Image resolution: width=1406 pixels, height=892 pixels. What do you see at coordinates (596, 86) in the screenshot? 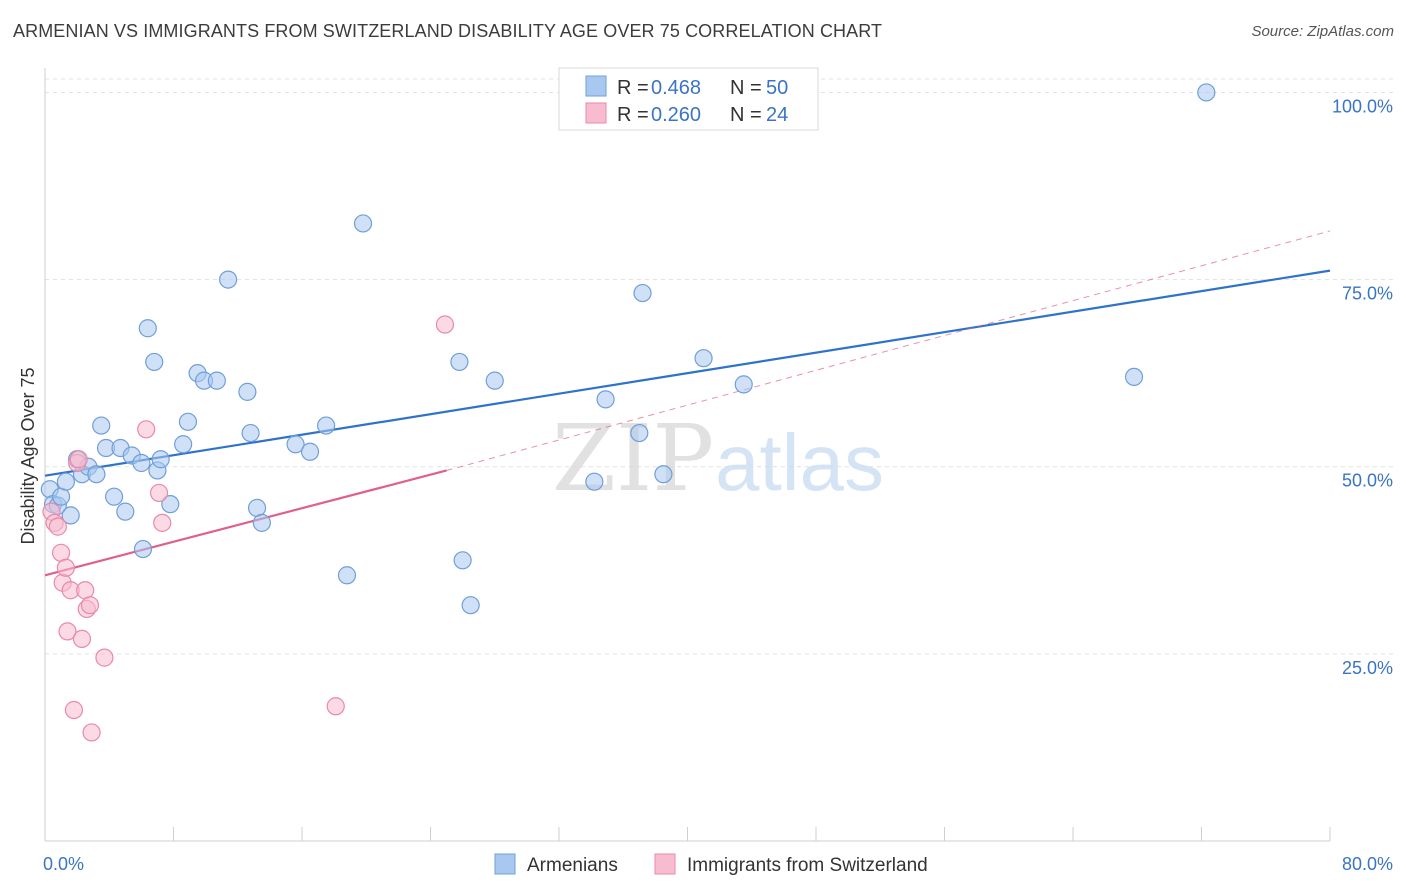
I see `stats-legend-swatch-armenians` at bounding box center [596, 86].